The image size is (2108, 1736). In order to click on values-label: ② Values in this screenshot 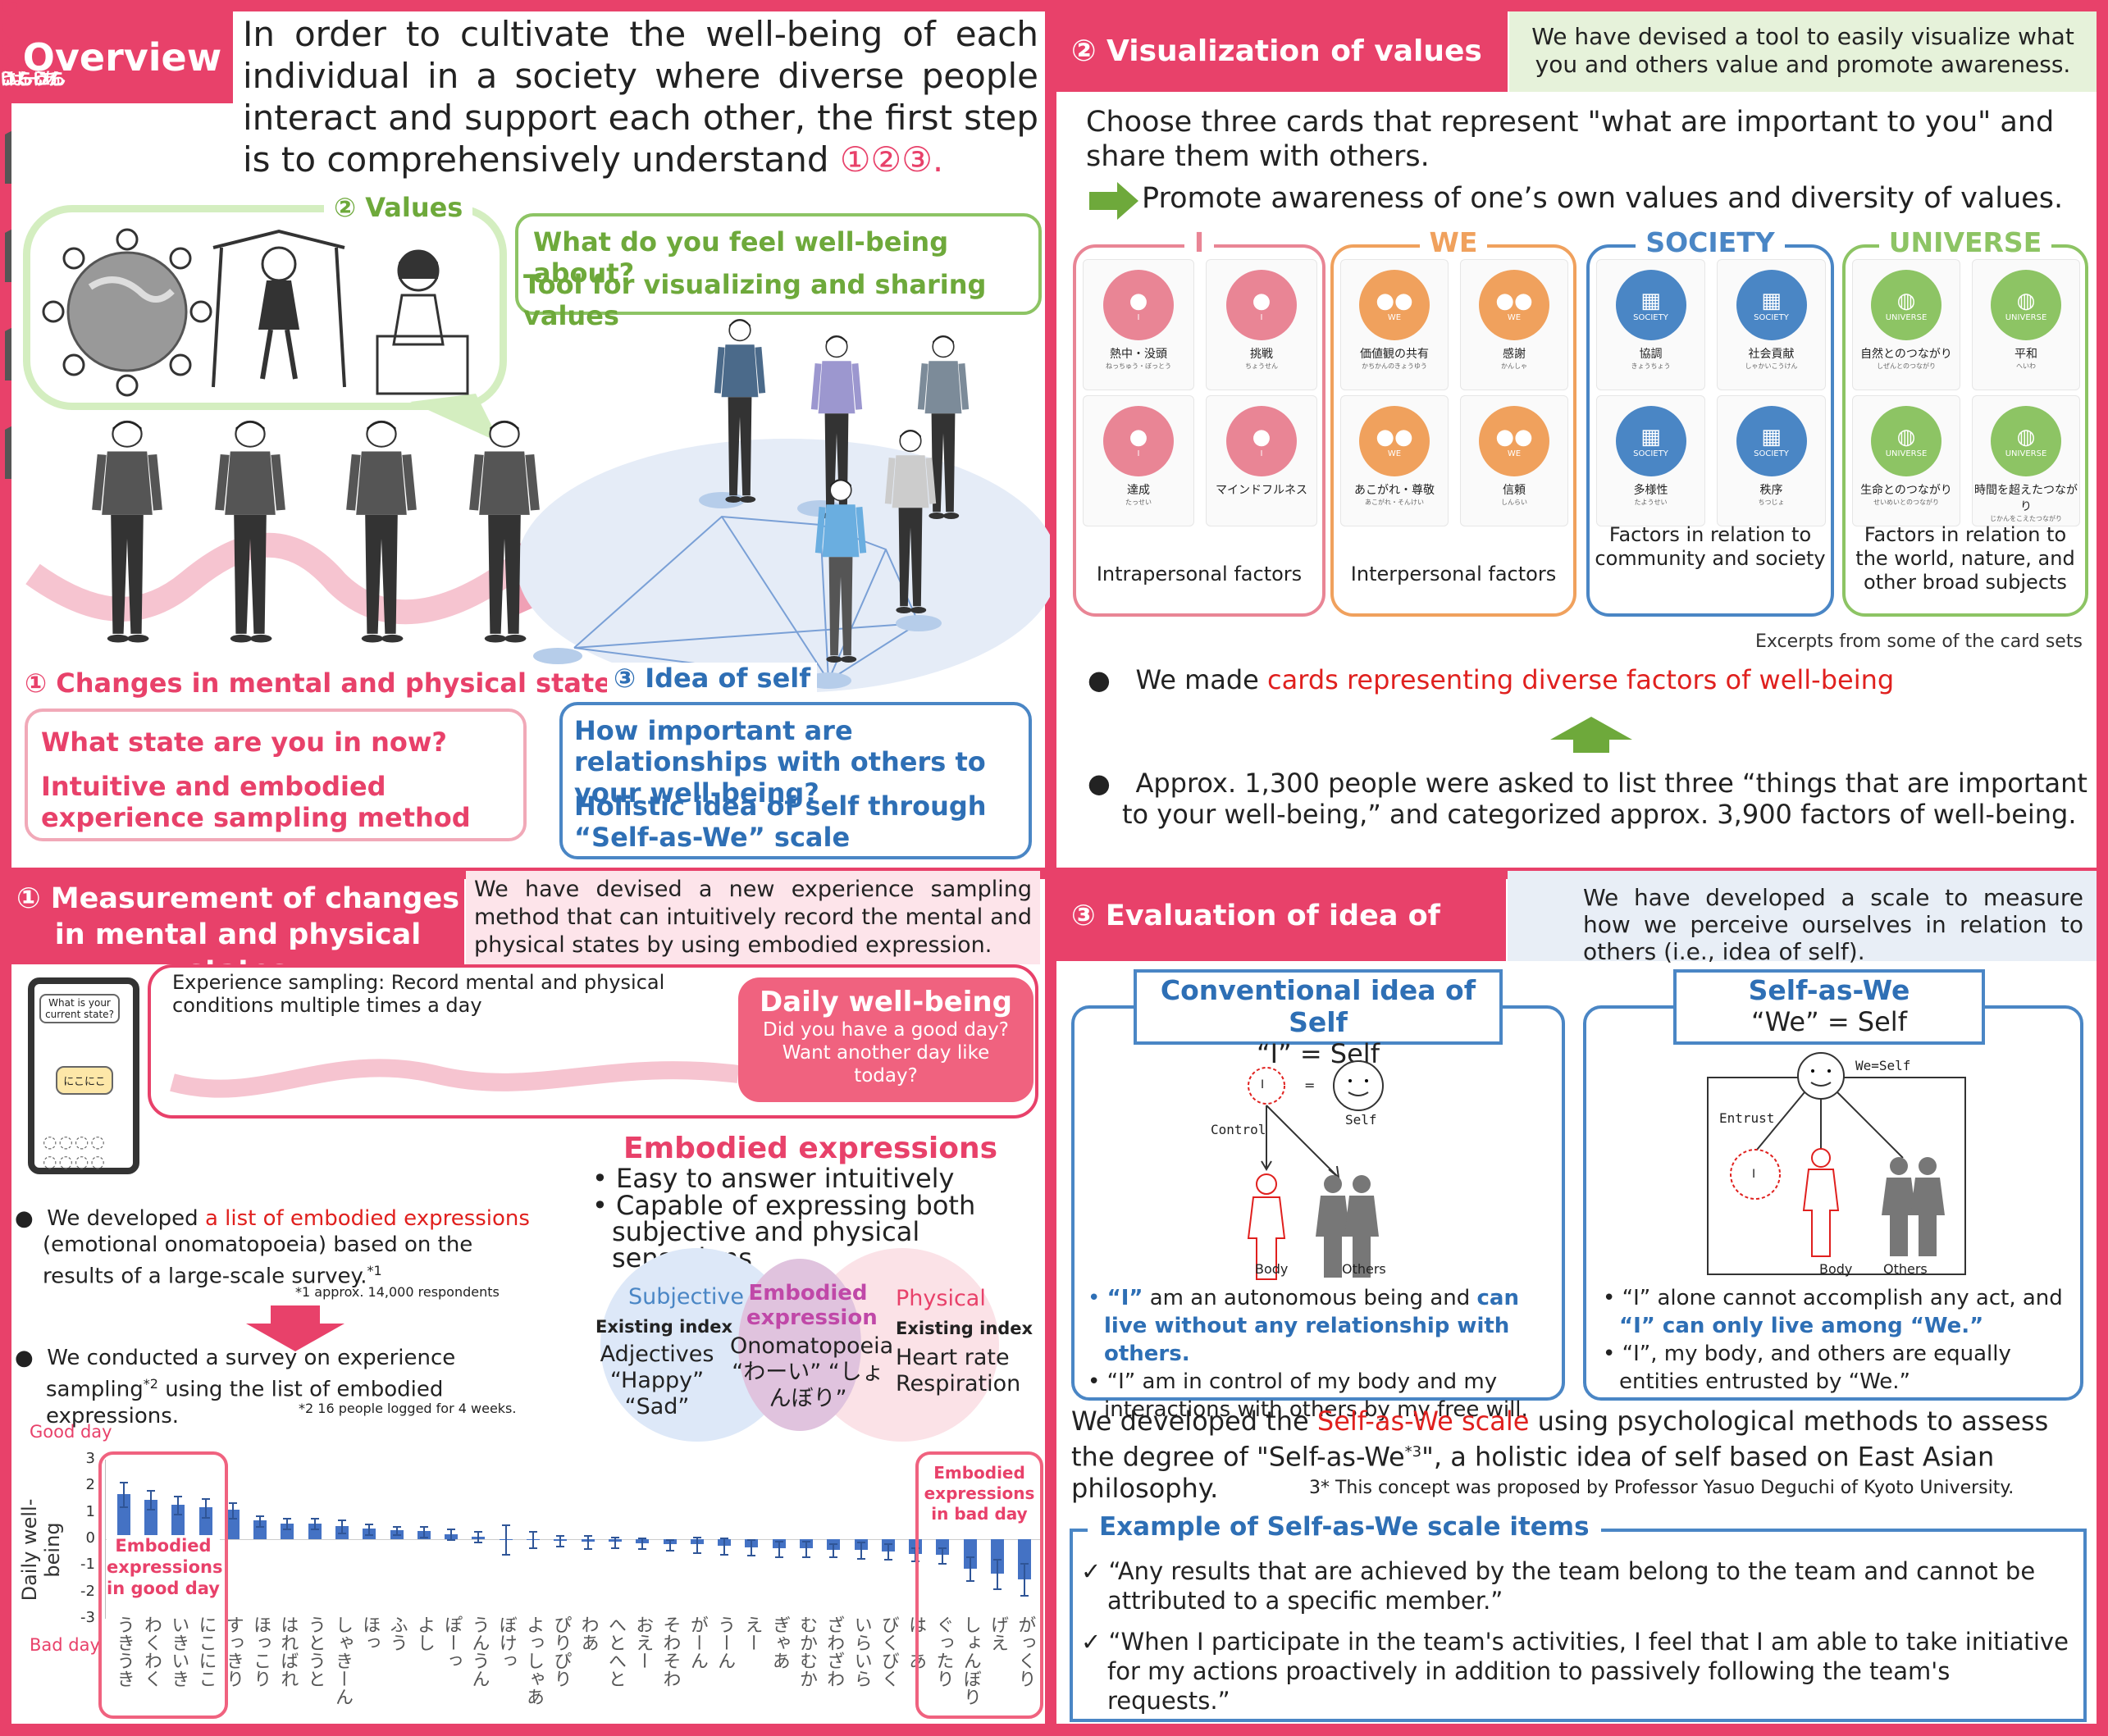, I will do `click(398, 208)`.